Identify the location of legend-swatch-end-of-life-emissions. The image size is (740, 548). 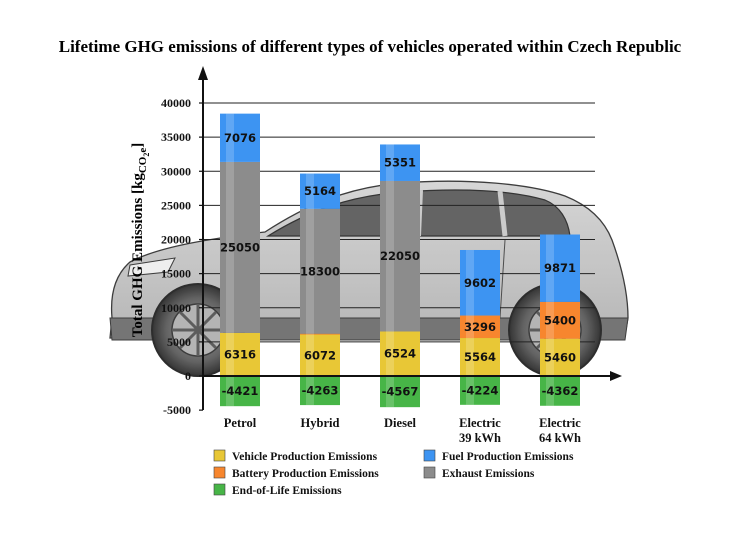
(219, 489).